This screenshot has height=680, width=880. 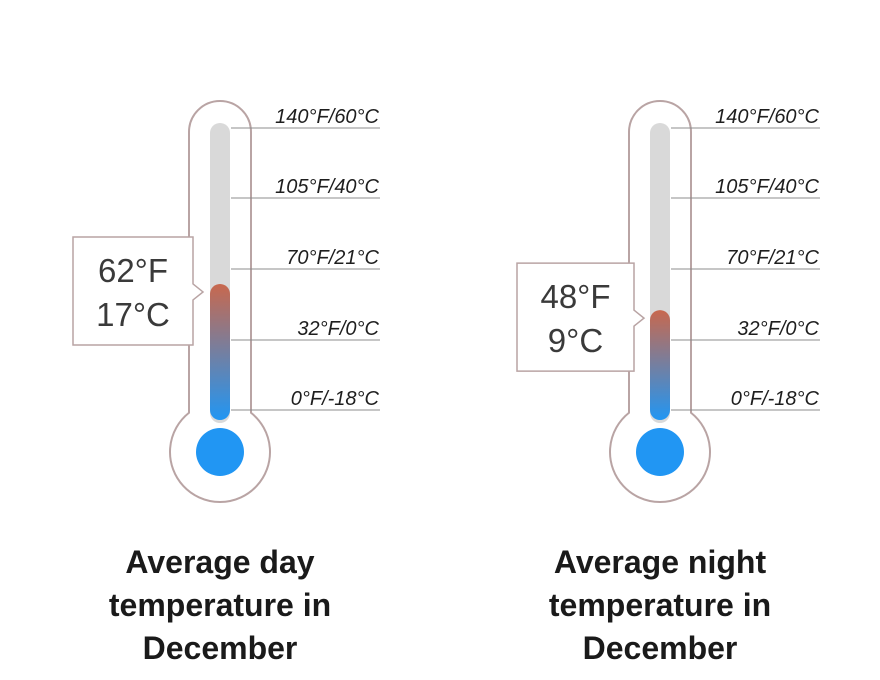 What do you see at coordinates (660, 562) in the screenshot?
I see `night-caption-line-1: Average night` at bounding box center [660, 562].